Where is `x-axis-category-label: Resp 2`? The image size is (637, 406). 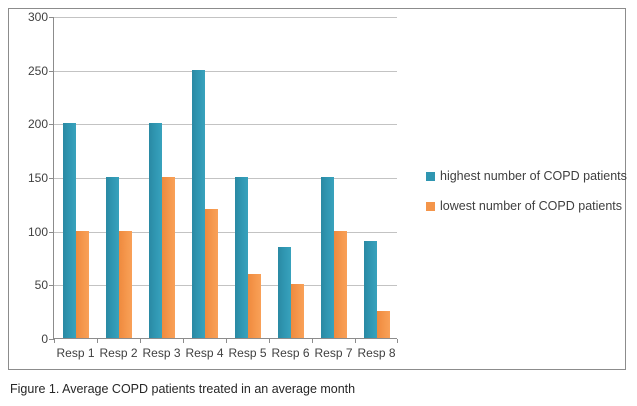 x-axis-category-label: Resp 2 is located at coordinates (118, 353).